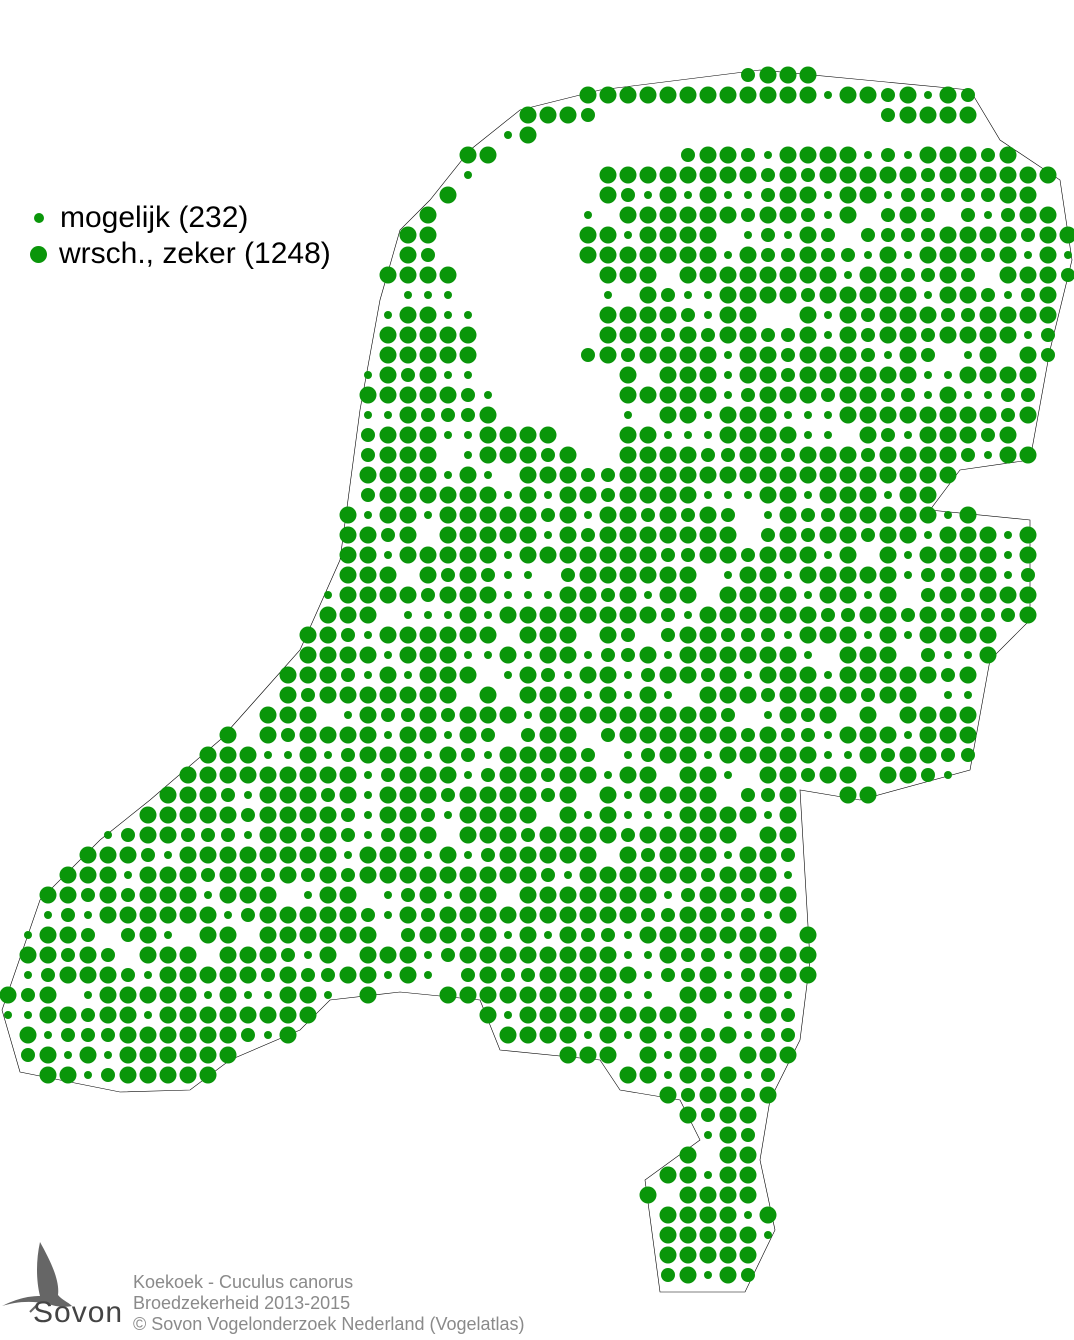 Image resolution: width=1074 pixels, height=1340 pixels. Describe the element at coordinates (242, 1303) in the screenshot. I see `map-subject: Broedzekerheid 2013-2015` at that location.